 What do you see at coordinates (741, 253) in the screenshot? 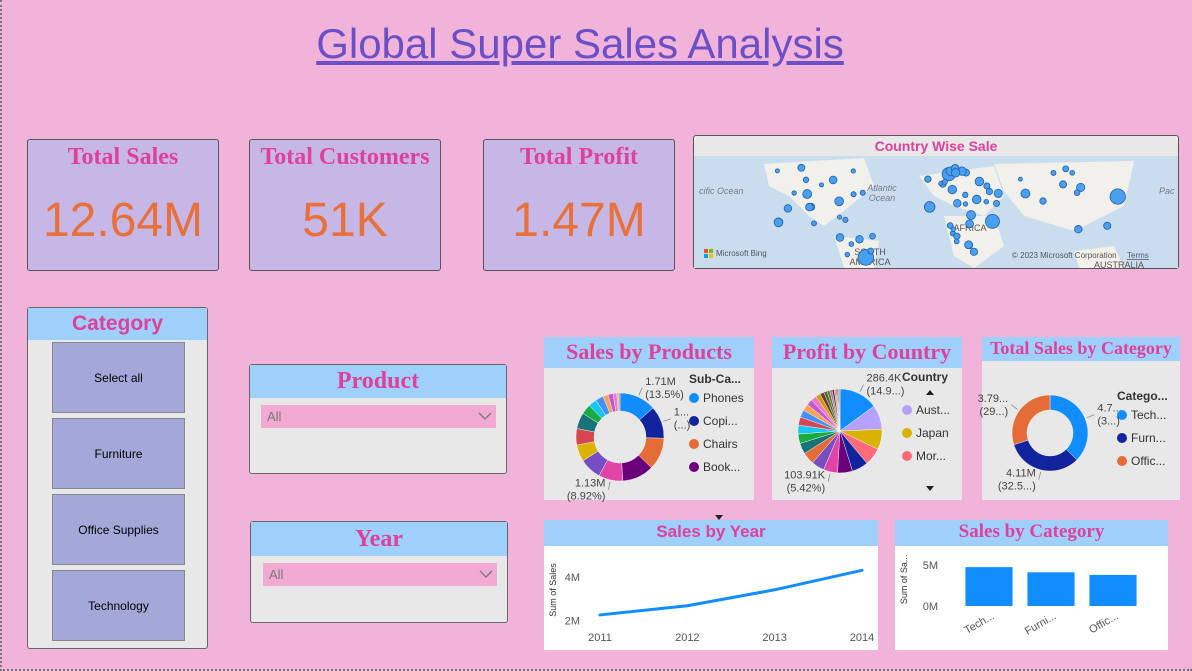
I see `map-attribution: Microsoft Bing` at bounding box center [741, 253].